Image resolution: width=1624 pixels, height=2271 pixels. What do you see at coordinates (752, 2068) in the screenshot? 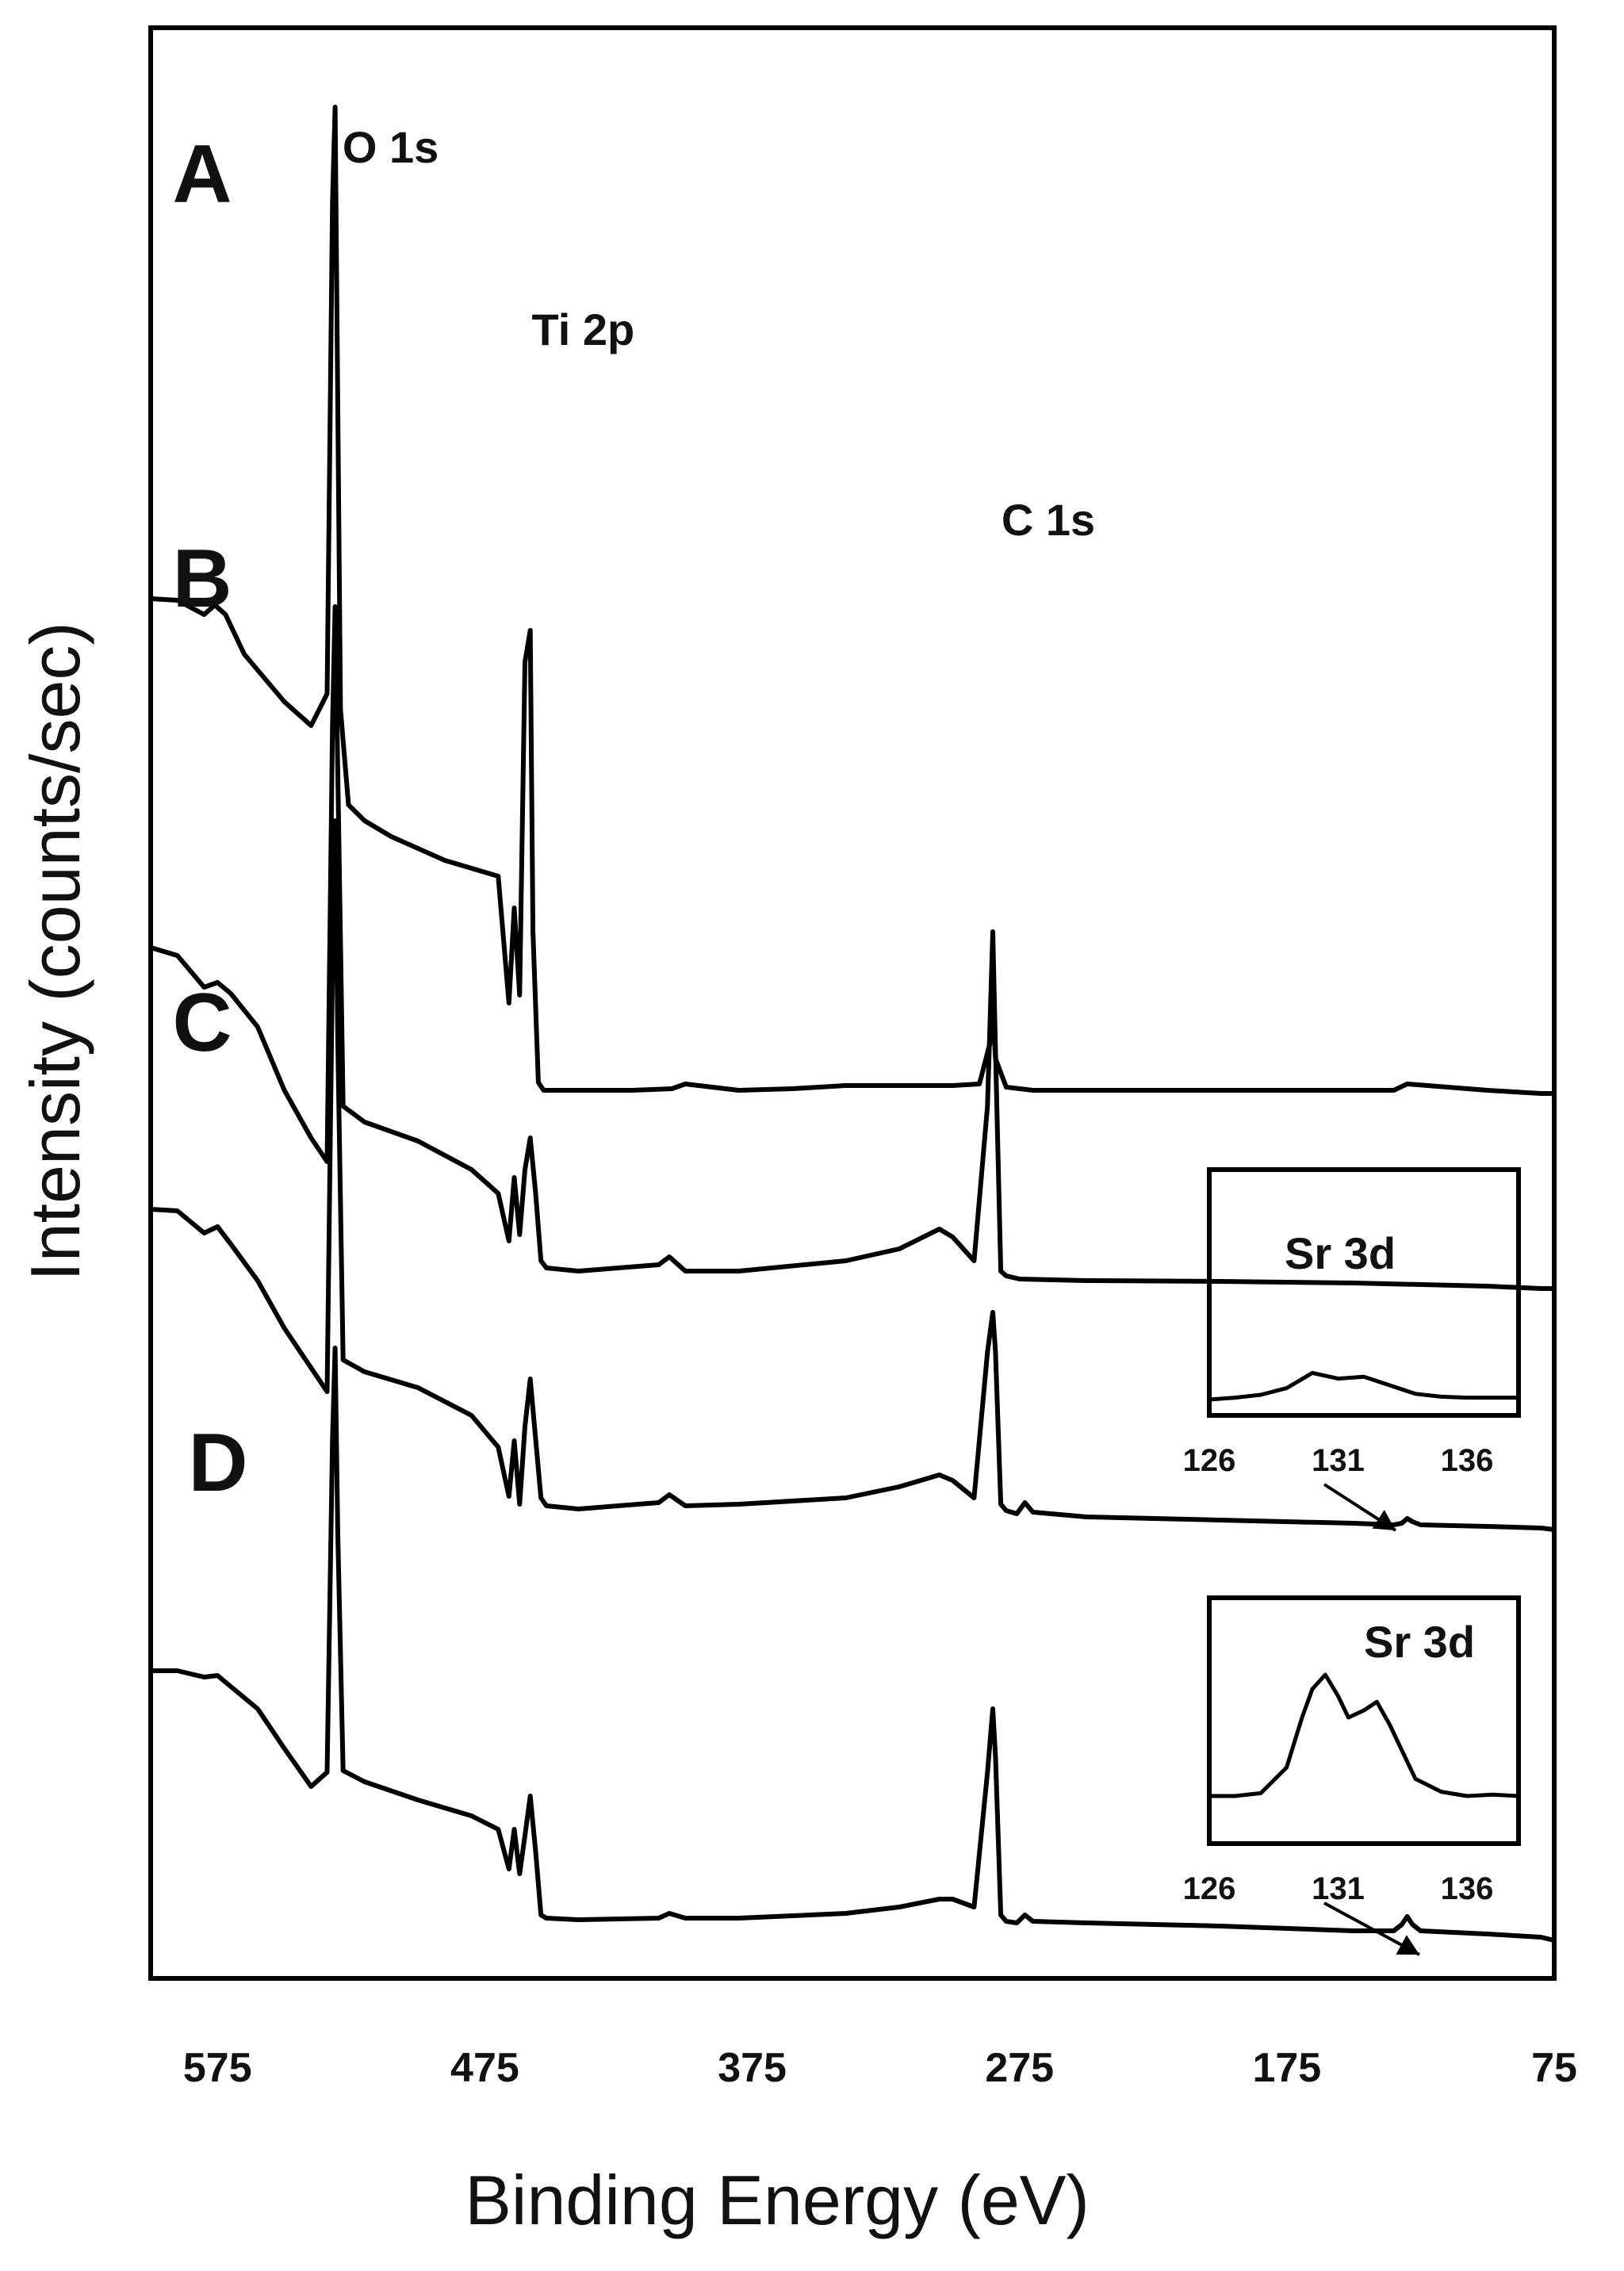
I see `x-tick-label: 375` at bounding box center [752, 2068].